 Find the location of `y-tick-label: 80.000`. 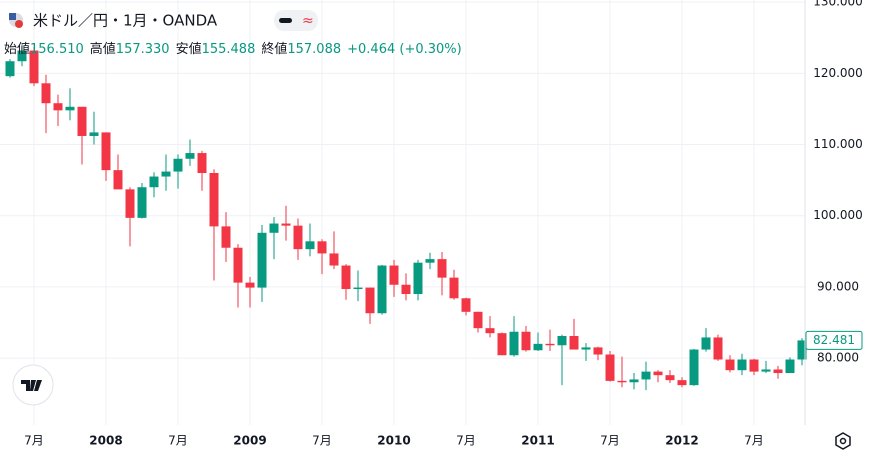

y-tick-label: 80.000 is located at coordinates (838, 358).